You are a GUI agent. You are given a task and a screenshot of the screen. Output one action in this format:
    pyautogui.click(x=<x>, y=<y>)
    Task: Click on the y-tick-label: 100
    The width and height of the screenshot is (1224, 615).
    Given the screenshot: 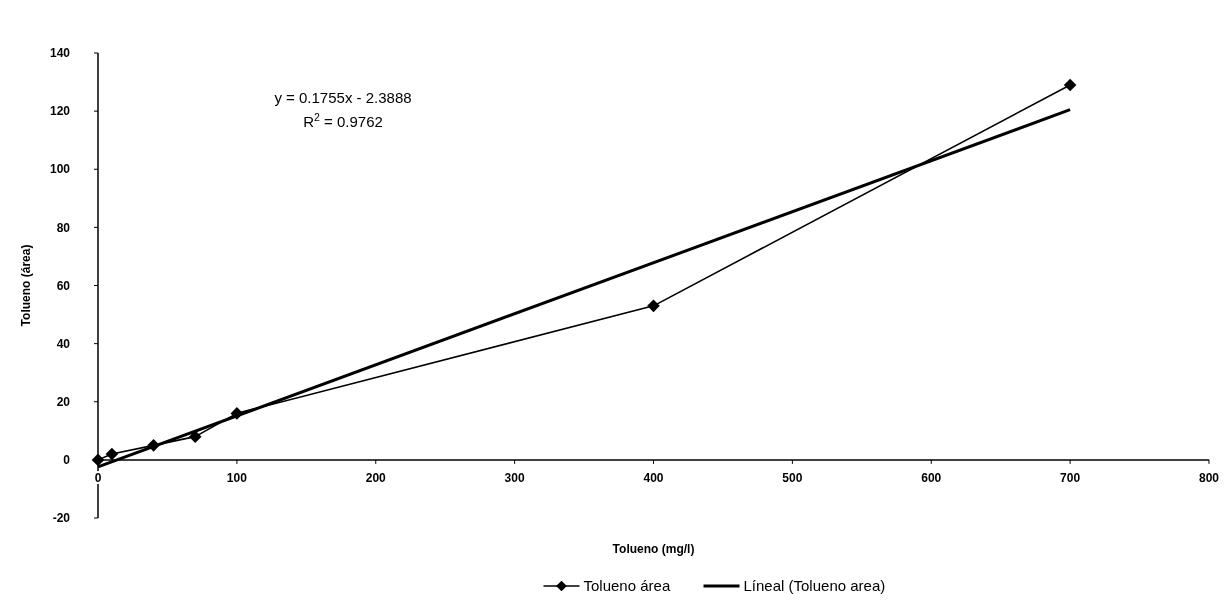 What is the action you would take?
    pyautogui.click(x=60, y=169)
    